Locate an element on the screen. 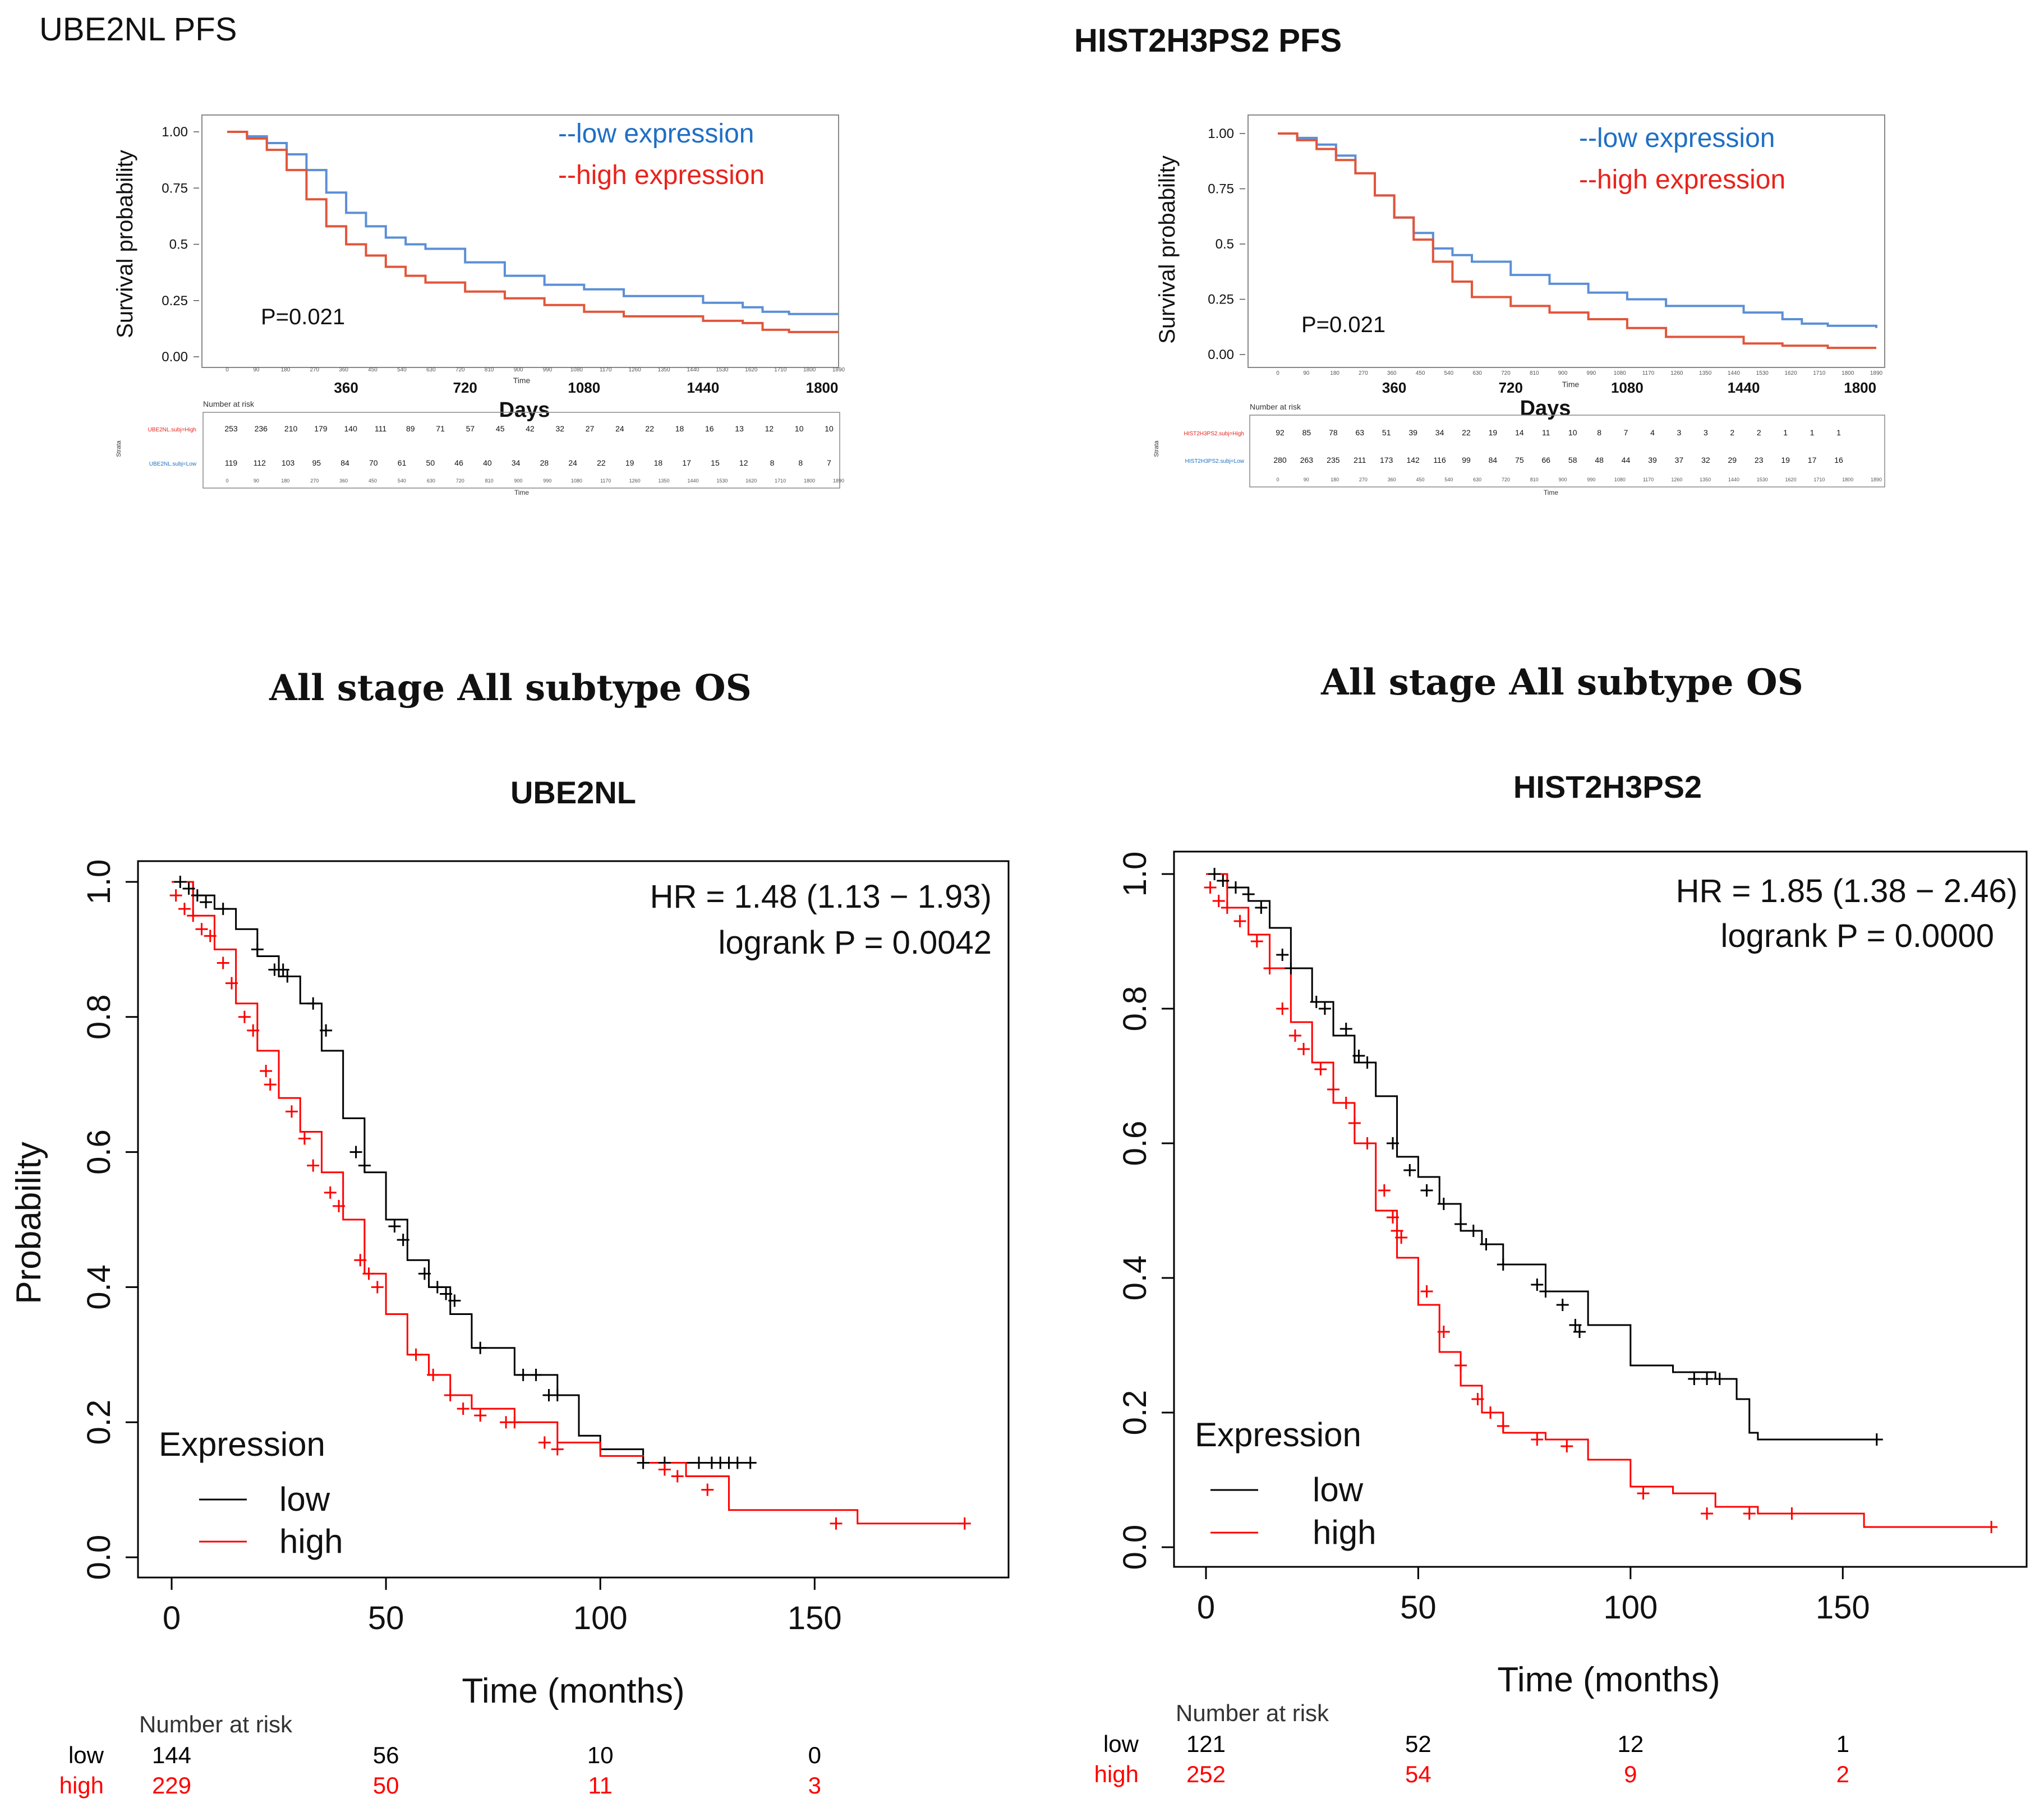 This screenshot has height=1812, width=2044. y-tick-label-3: 0.6 is located at coordinates (99, 1152).